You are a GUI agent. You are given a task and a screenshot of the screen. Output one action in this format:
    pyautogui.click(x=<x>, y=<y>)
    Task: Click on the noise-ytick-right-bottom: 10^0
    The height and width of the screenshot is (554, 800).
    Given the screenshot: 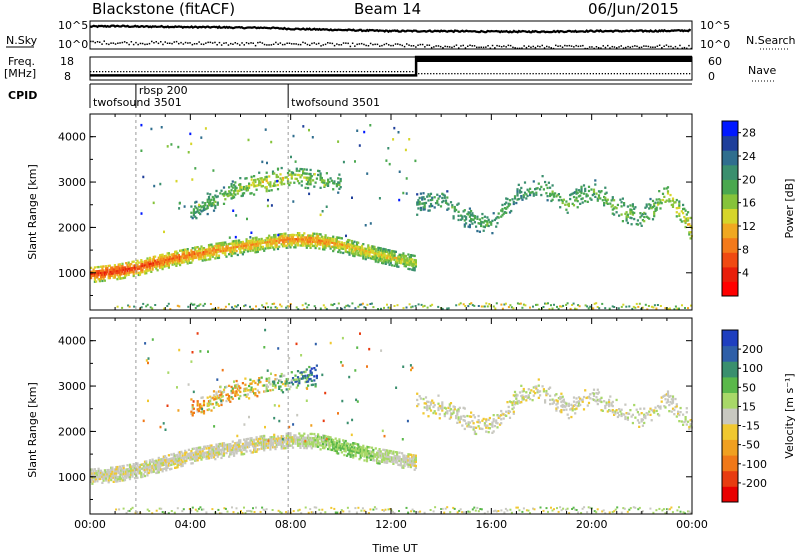 What is the action you would take?
    pyautogui.click(x=715, y=44)
    